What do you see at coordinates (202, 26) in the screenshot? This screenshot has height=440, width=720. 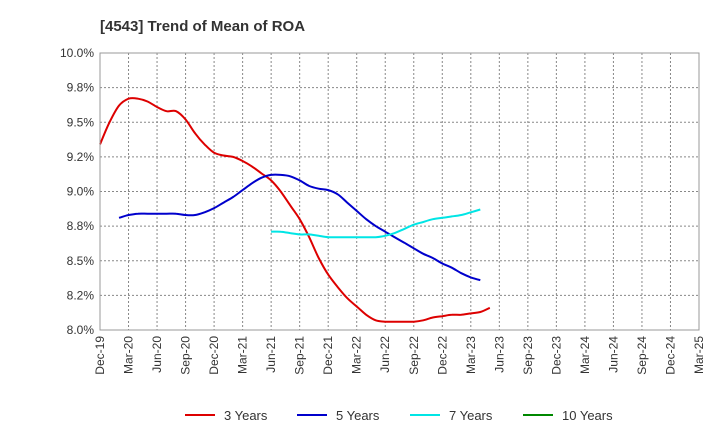 I see `chart-title: [4543] Trend of Mean of ROA` at bounding box center [202, 26].